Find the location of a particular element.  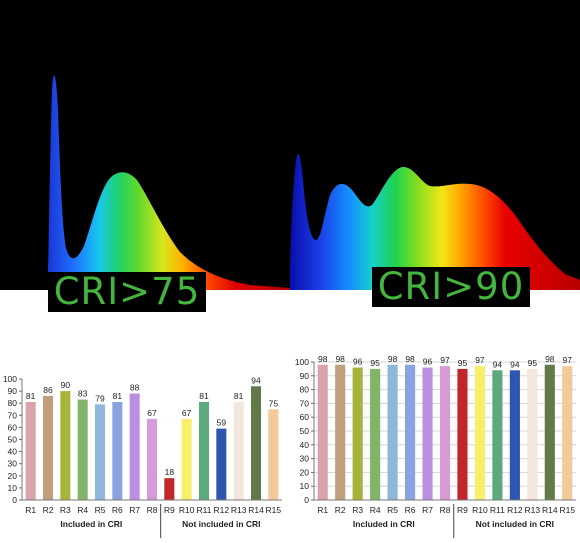

data-label: 67 is located at coordinates (152, 413).